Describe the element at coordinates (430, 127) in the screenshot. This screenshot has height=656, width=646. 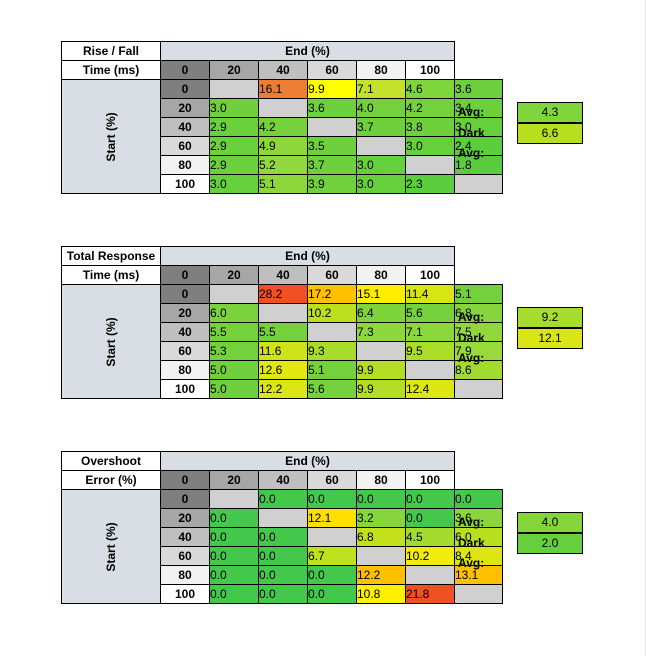
I see `value-cell: 3.8` at that location.